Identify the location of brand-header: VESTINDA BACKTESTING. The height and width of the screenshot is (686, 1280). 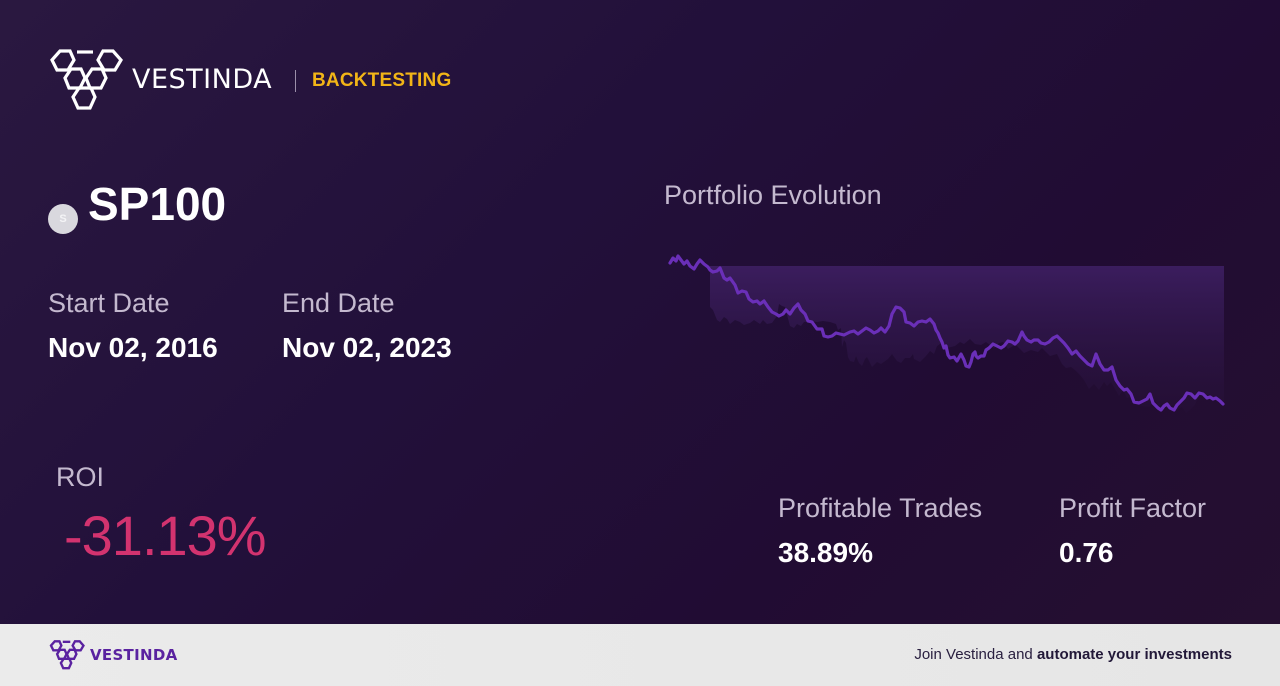
(249, 80).